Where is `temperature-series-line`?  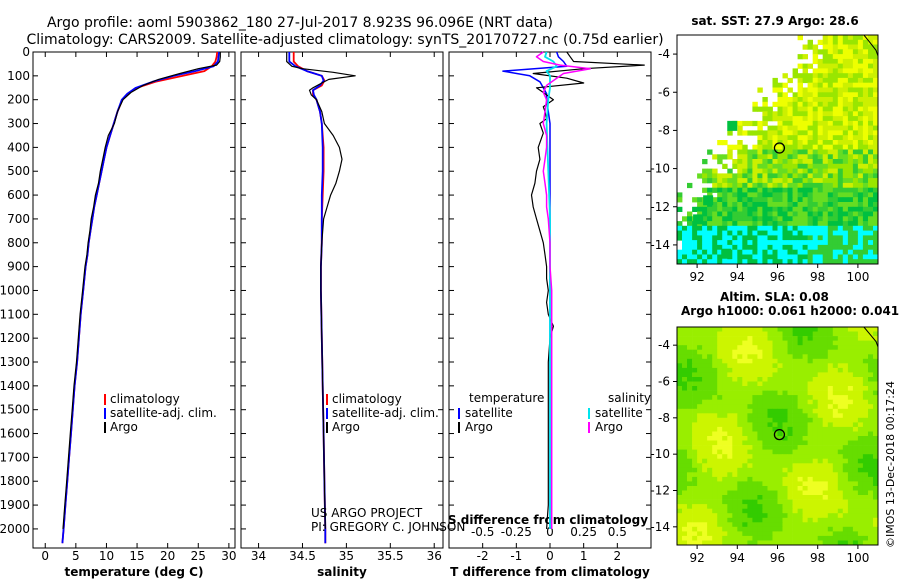 temperature-series-line is located at coordinates (141, 290).